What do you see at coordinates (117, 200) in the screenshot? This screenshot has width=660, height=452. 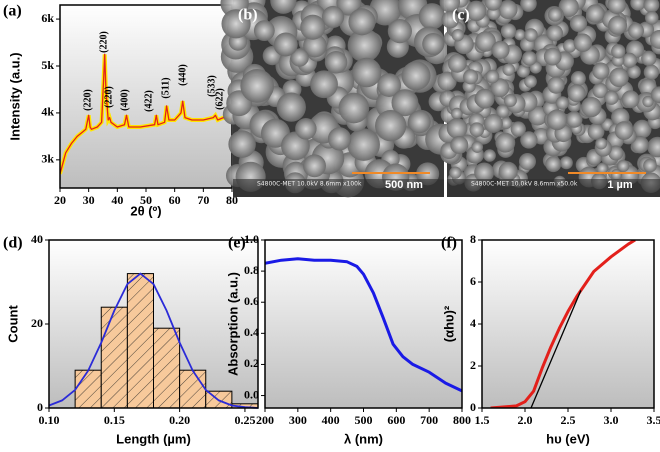 I see `x-tick-label: 40` at bounding box center [117, 200].